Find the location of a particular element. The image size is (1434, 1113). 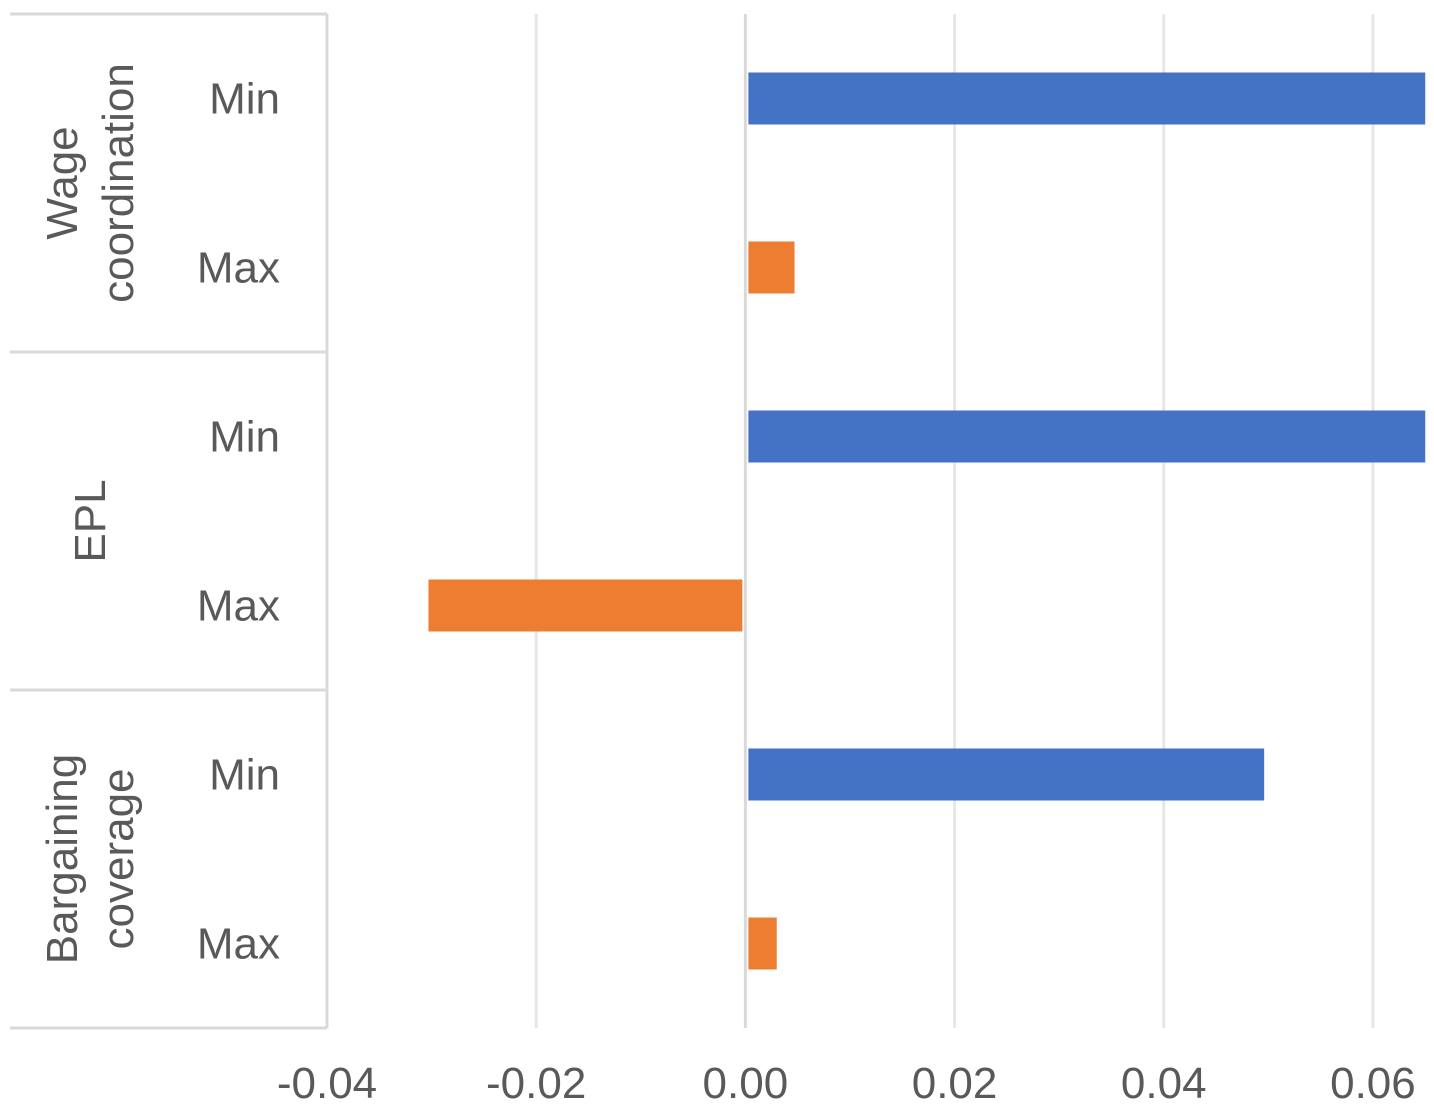

category-label-3-min: Min is located at coordinates (244, 775).